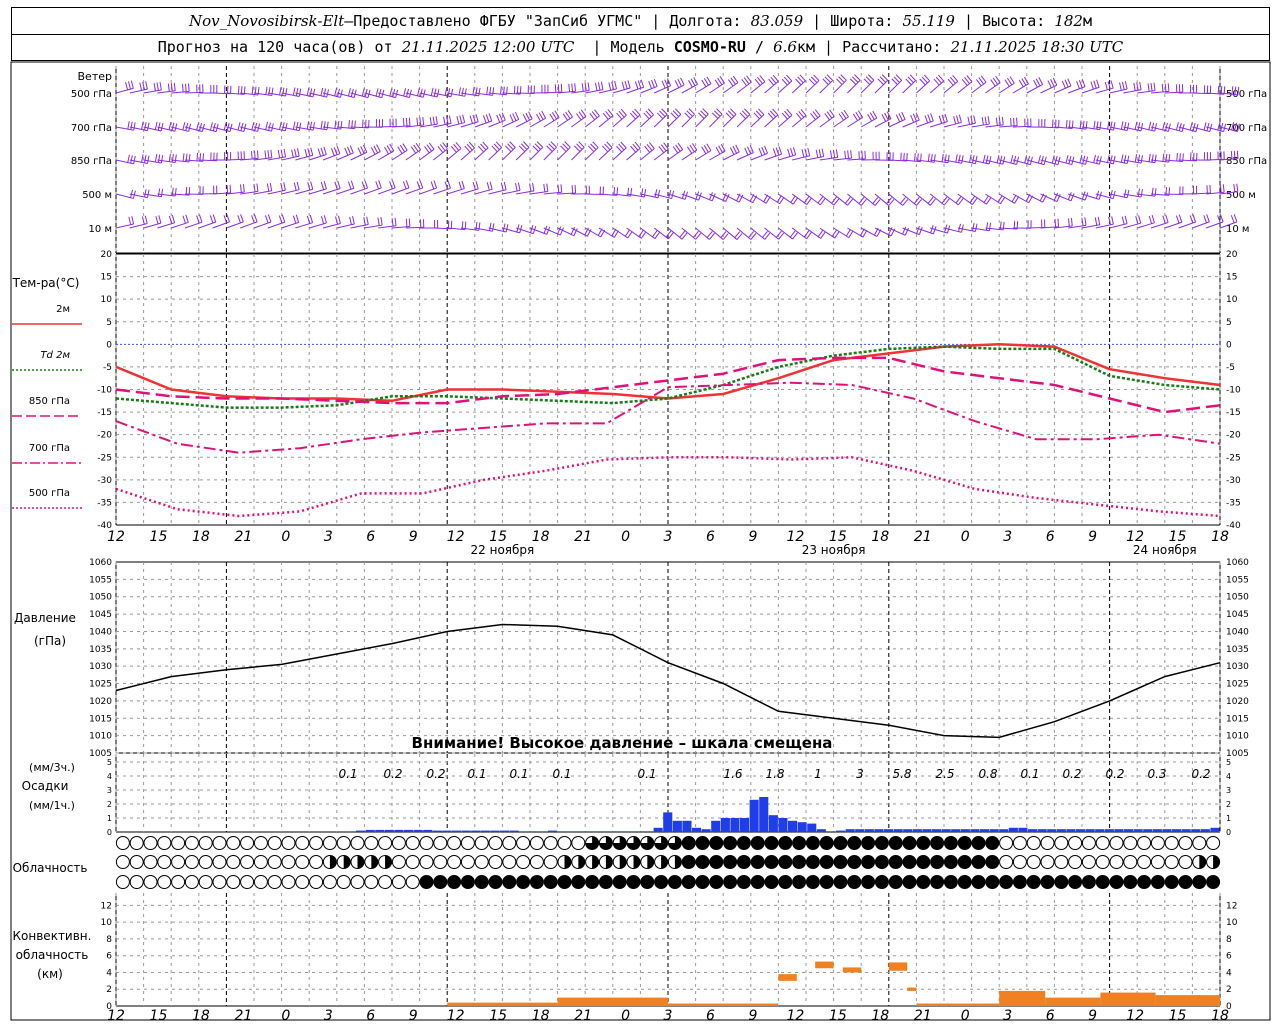  What do you see at coordinates (838, 537) in the screenshot?
I see `temp-hour-tick: 15` at bounding box center [838, 537].